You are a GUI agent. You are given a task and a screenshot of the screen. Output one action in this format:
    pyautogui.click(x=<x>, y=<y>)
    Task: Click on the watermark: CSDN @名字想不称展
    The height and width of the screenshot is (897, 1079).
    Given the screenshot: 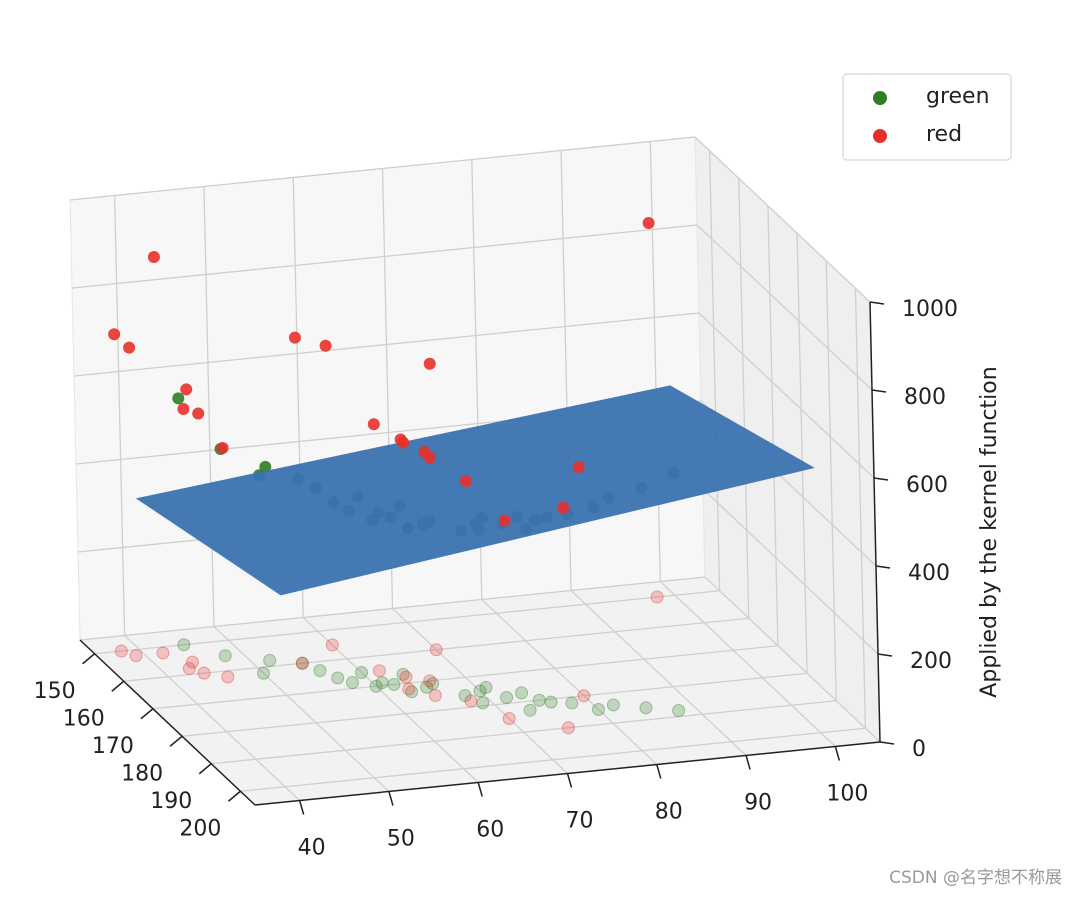 What is the action you would take?
    pyautogui.click(x=975, y=878)
    